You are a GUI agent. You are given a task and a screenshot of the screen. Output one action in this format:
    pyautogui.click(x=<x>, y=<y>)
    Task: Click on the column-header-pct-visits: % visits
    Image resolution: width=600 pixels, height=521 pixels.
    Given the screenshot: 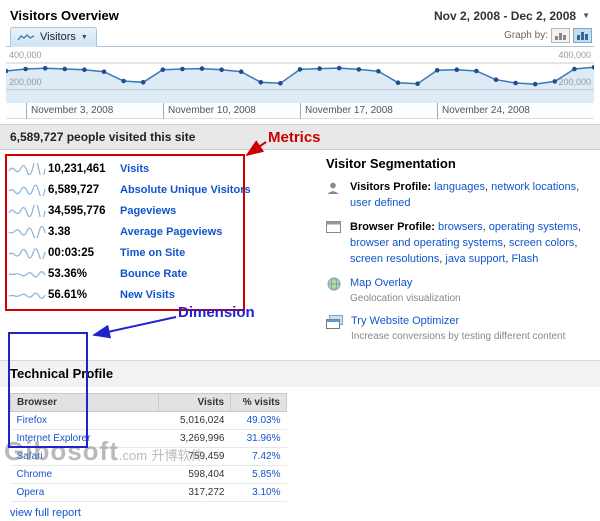 What is the action you would take?
    pyautogui.click(x=258, y=402)
    